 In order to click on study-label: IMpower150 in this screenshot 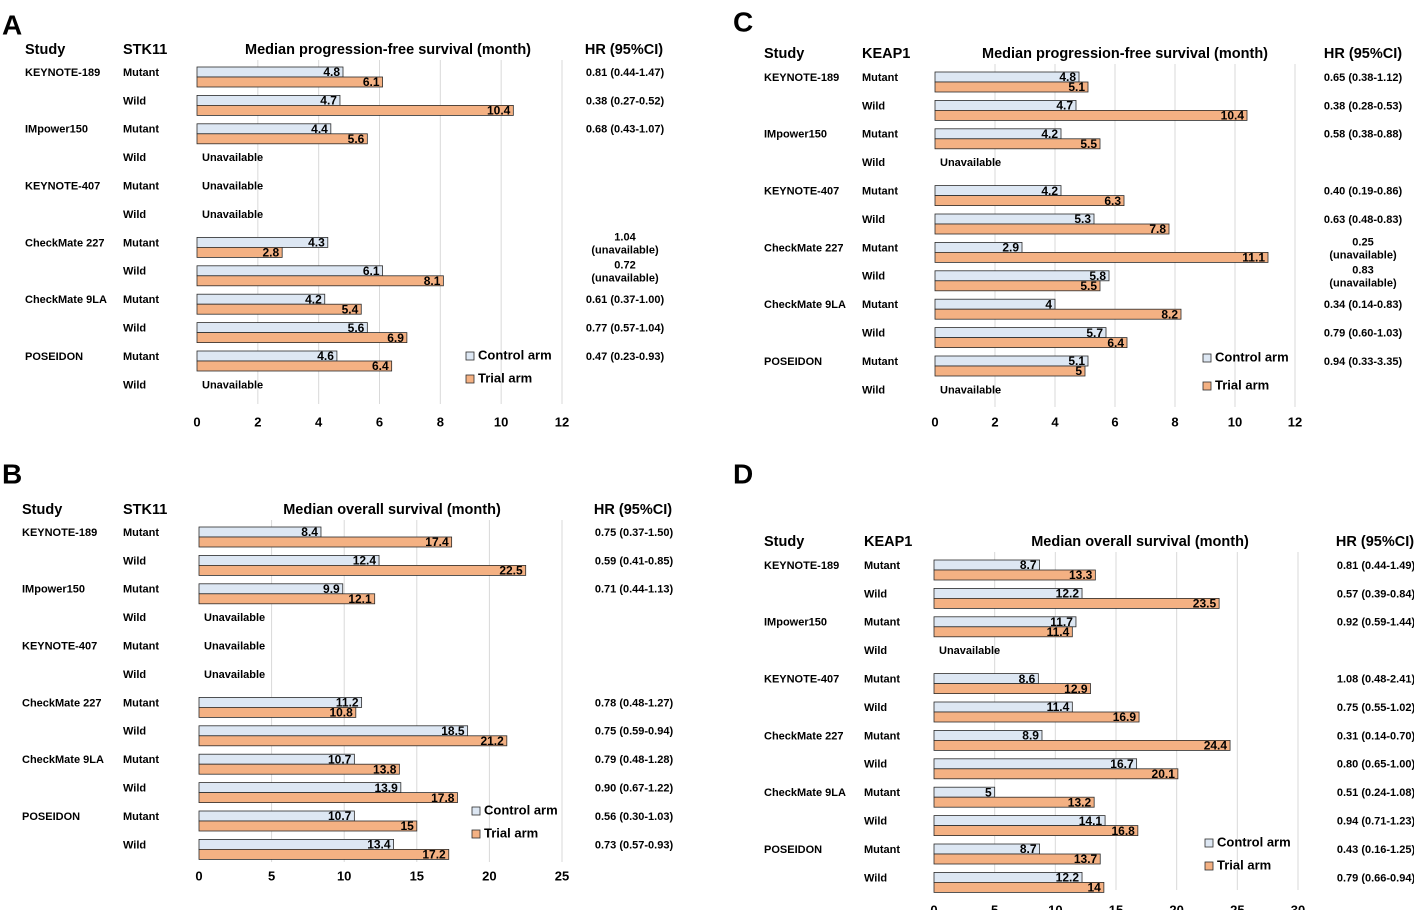, I will do `click(795, 623)`.